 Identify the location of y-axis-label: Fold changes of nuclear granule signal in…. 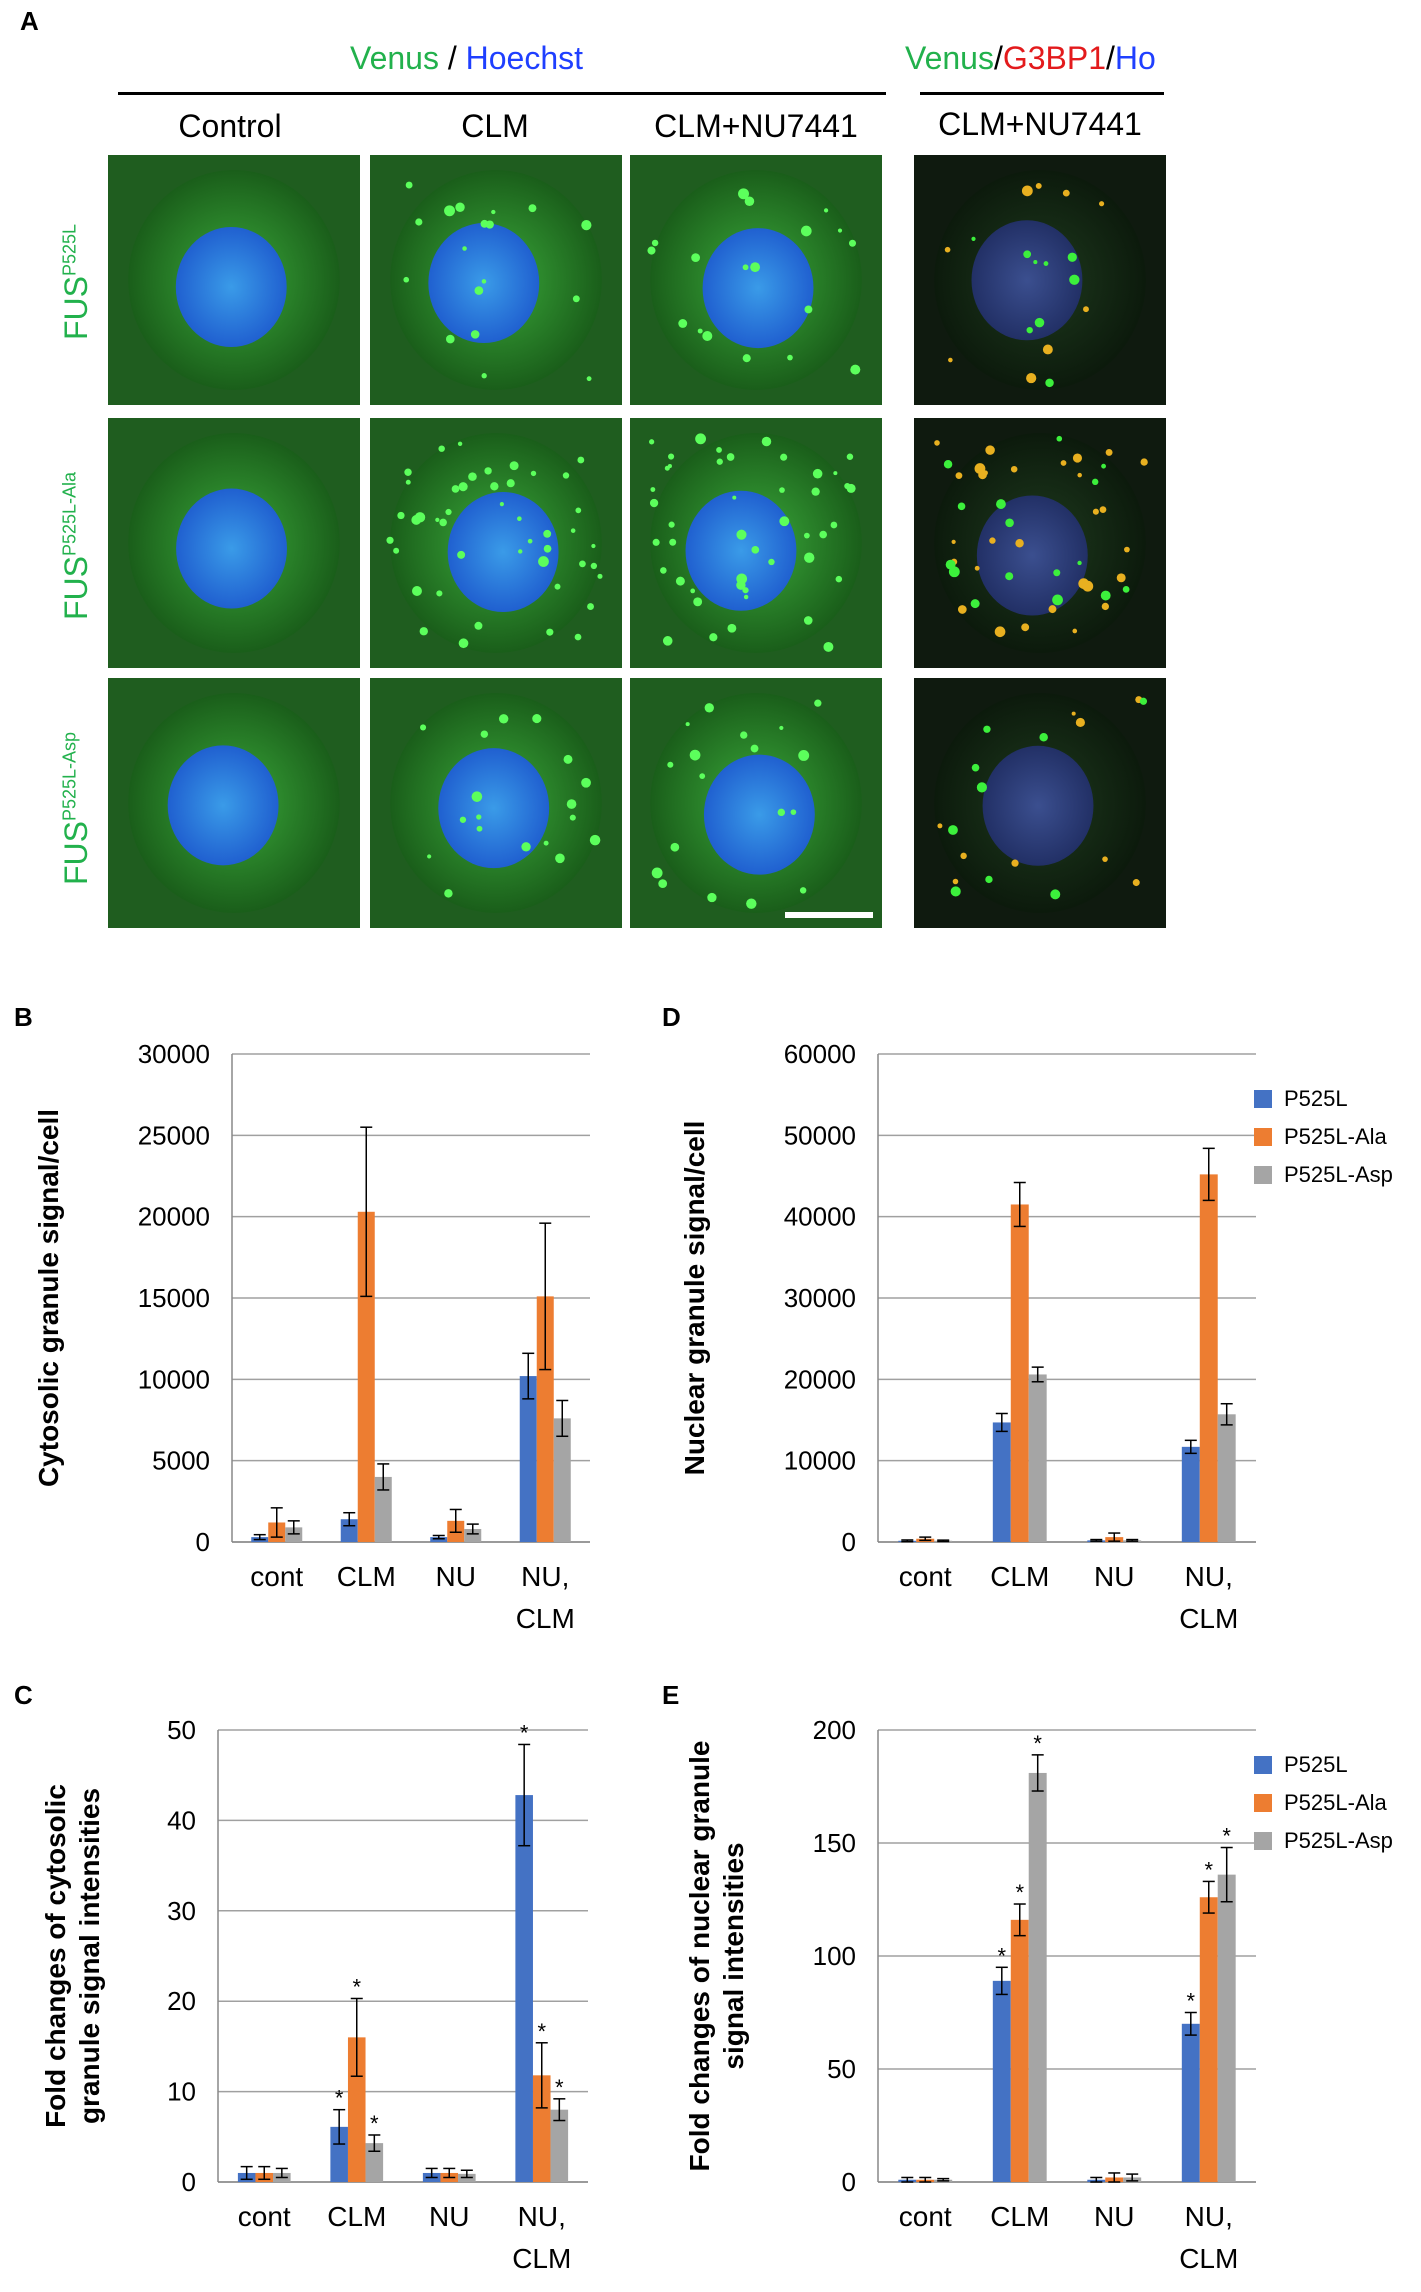
(716, 1956).